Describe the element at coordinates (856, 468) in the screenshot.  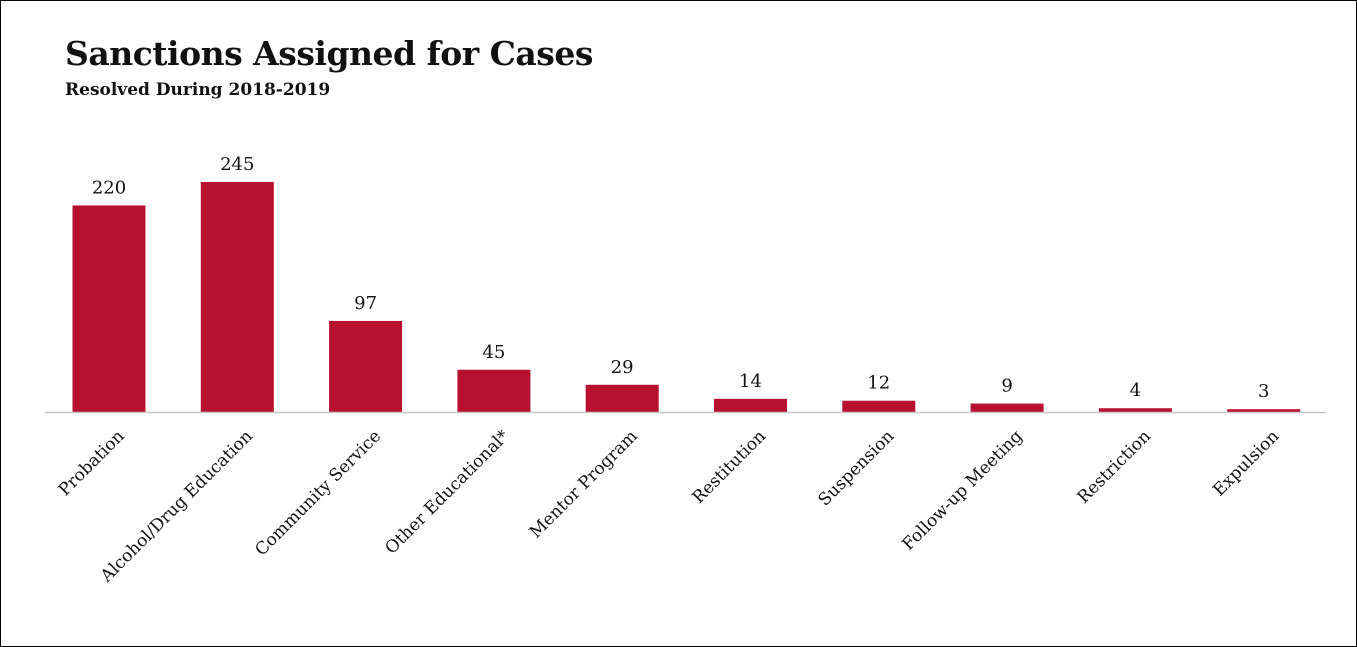
I see `x-tick-label-6: Suspension` at that location.